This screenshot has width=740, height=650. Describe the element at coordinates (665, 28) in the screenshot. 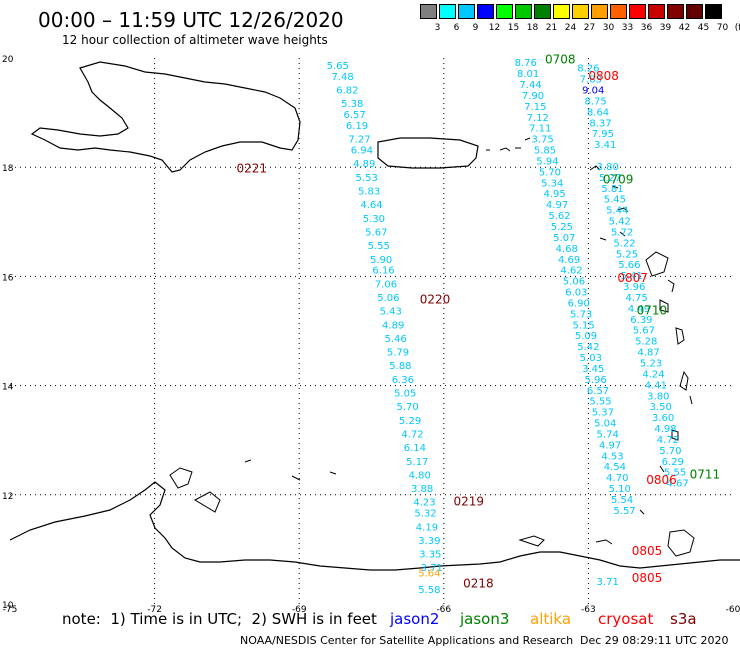

I see `scale-label: 39` at that location.